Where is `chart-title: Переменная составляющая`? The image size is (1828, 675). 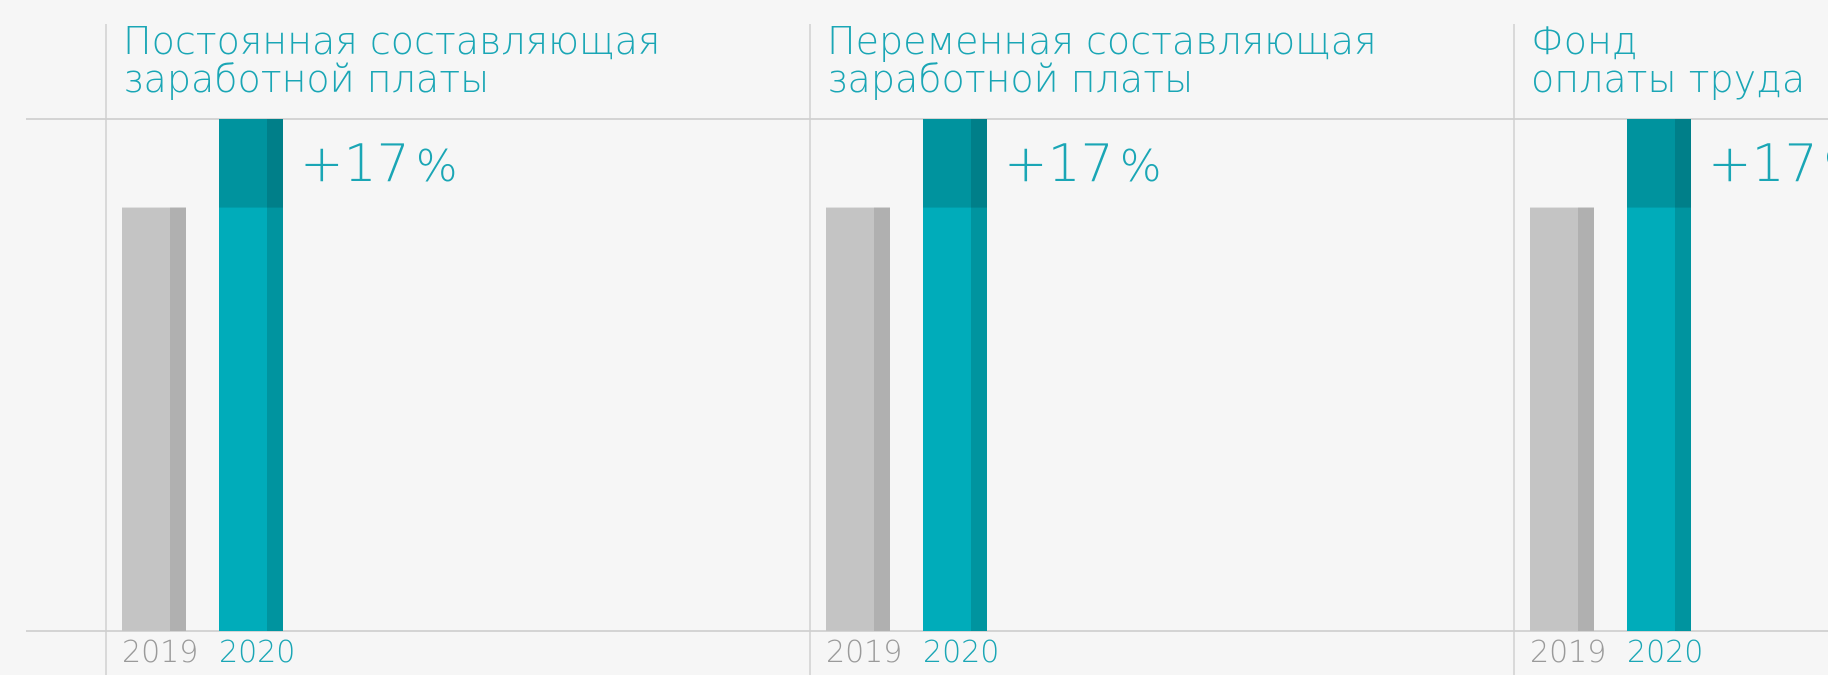 chart-title: Переменная составляющая is located at coordinates (1102, 41).